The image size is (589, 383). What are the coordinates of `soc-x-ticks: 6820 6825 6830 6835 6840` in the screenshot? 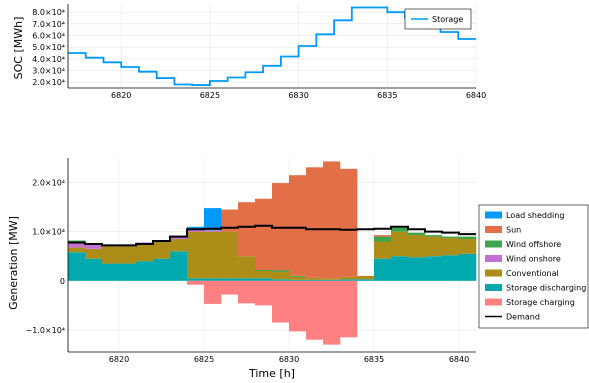 It's located at (298, 95).